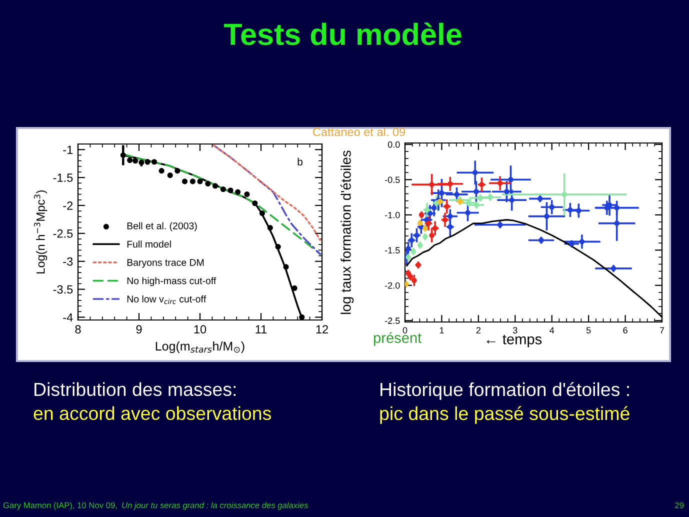  I want to click on legend-label: Baryons trace DM, so click(165, 263).